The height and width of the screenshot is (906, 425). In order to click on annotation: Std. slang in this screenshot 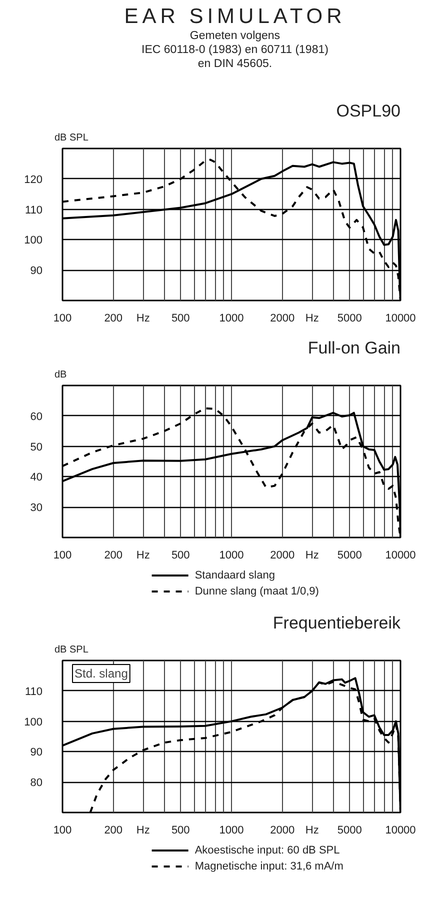, I will do `click(101, 673)`.